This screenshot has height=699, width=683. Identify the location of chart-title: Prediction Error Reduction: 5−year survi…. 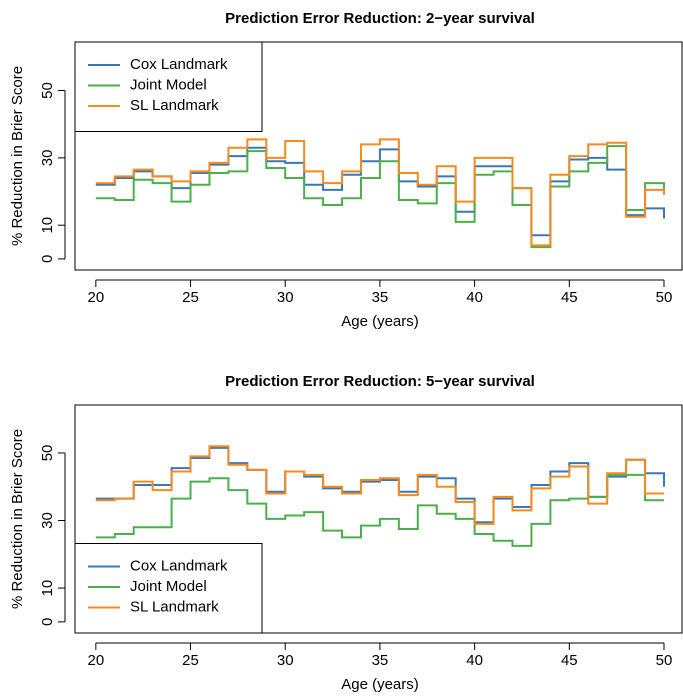
(380, 381).